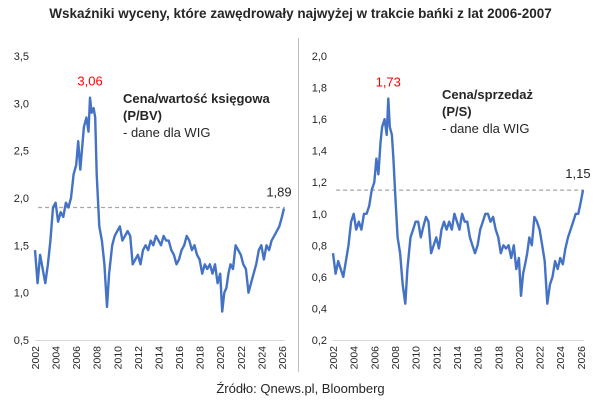 Image resolution: width=601 pixels, height=403 pixels. What do you see at coordinates (21, 341) in the screenshot?
I see `y-tick-label: 0,5` at bounding box center [21, 341].